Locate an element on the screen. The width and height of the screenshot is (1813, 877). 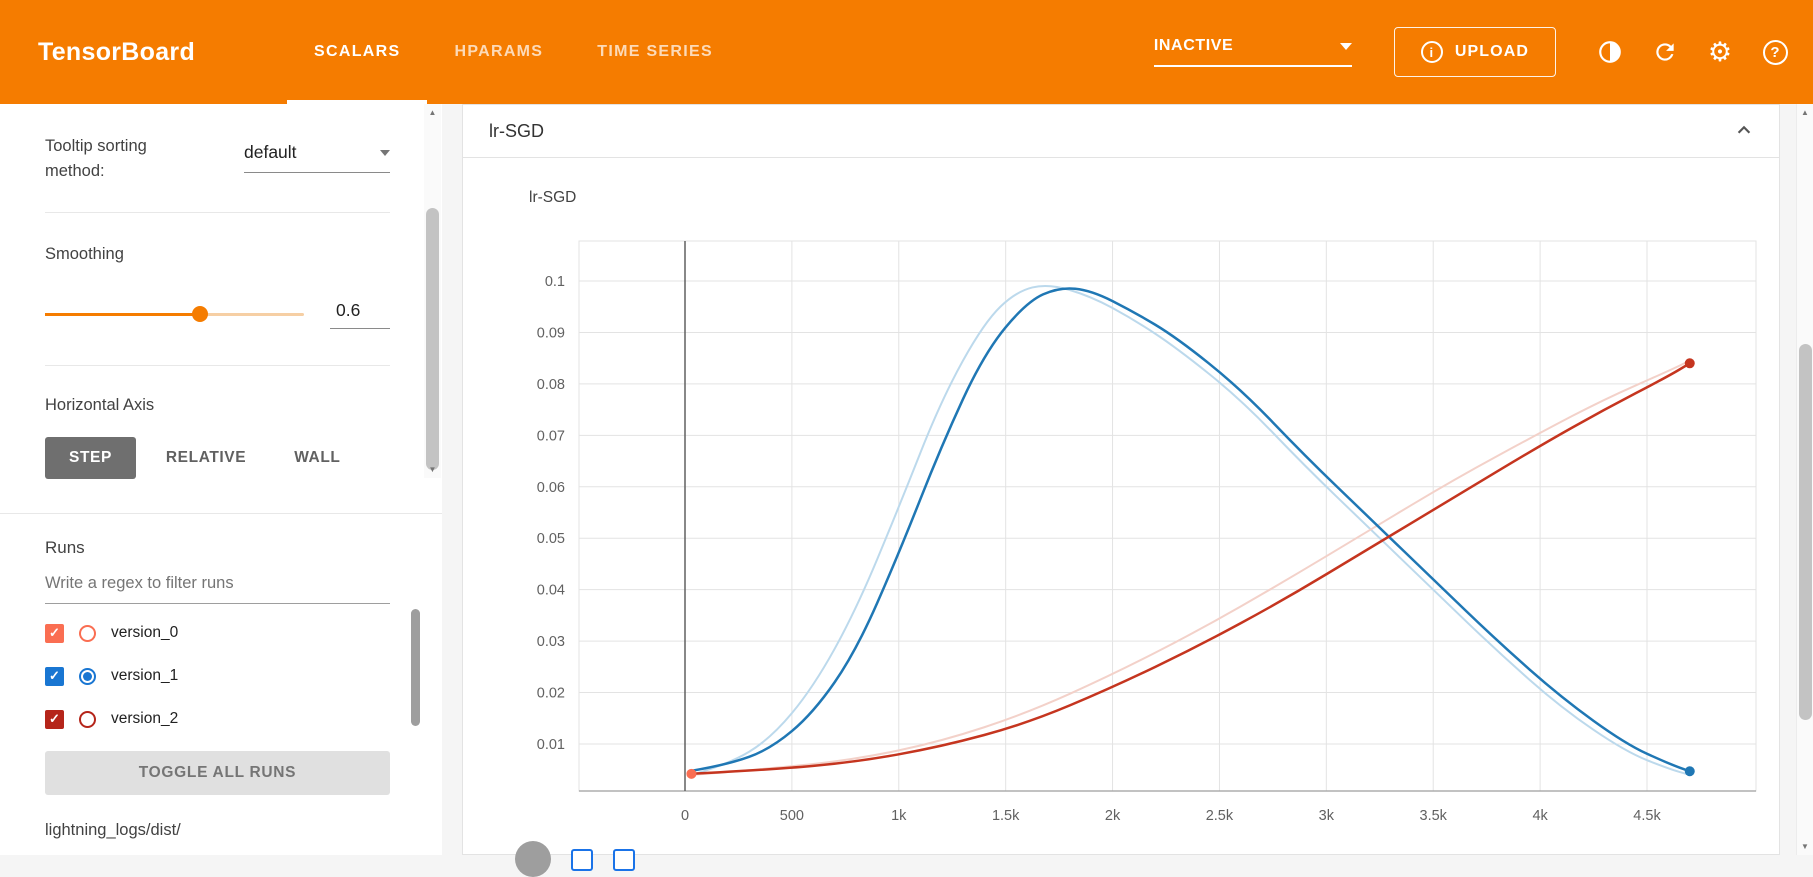
run-row: ✓ version_0 is located at coordinates (217, 633).